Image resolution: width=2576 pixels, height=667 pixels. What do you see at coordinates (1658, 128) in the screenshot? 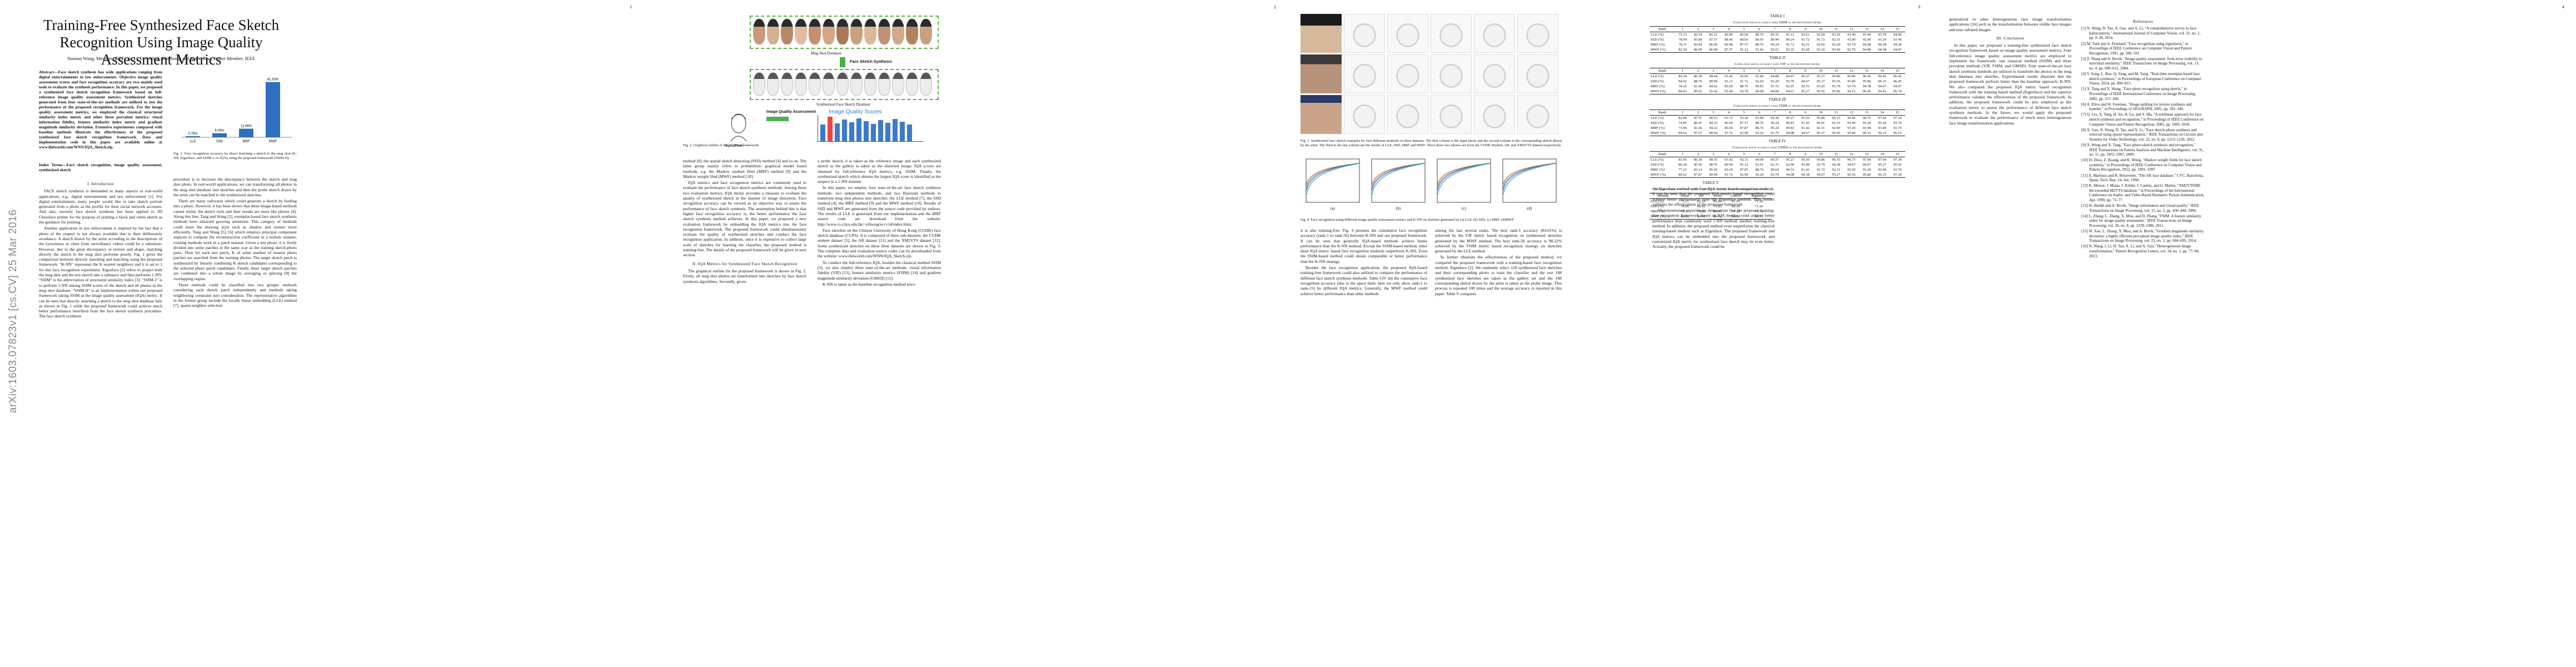
I see `table-cell: MRF (%)` at bounding box center [1658, 128].